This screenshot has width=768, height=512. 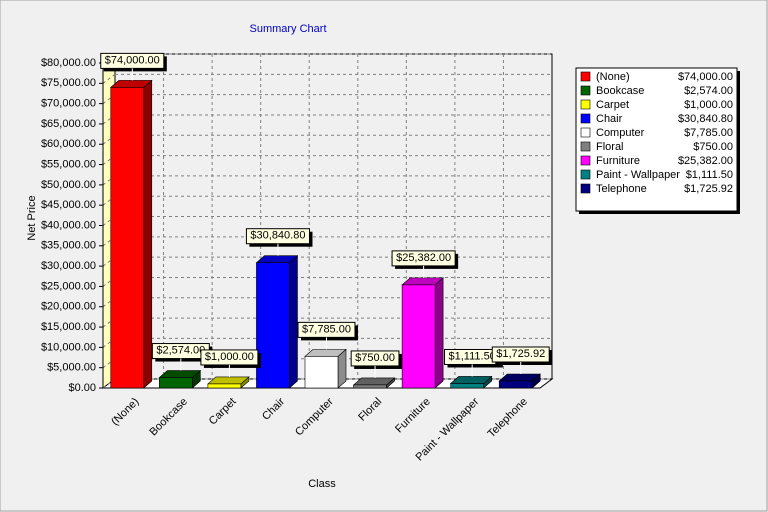 What do you see at coordinates (82, 388) in the screenshot?
I see `y-tick-label: $0.00` at bounding box center [82, 388].